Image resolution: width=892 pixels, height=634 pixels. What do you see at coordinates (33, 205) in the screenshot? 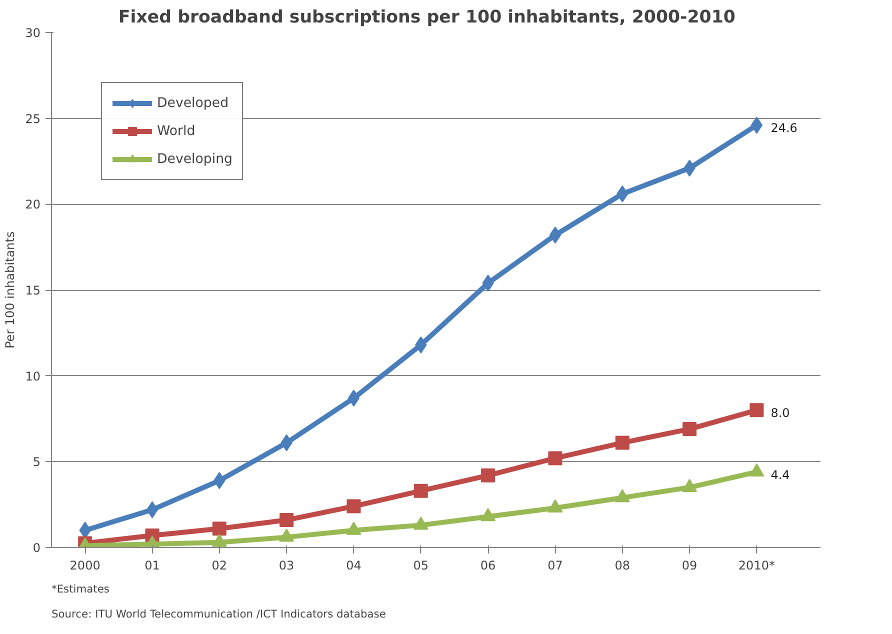
I see `y-tick-label: 20` at bounding box center [33, 205].